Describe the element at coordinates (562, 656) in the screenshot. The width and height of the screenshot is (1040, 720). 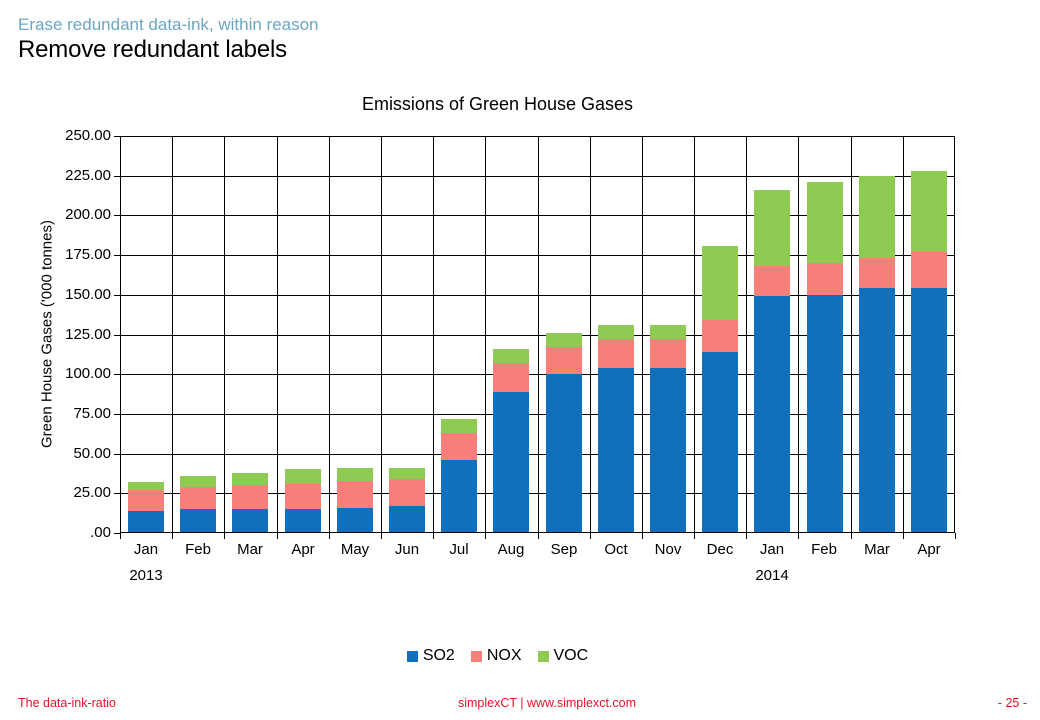
I see `legend-item-voc: VOC` at that location.